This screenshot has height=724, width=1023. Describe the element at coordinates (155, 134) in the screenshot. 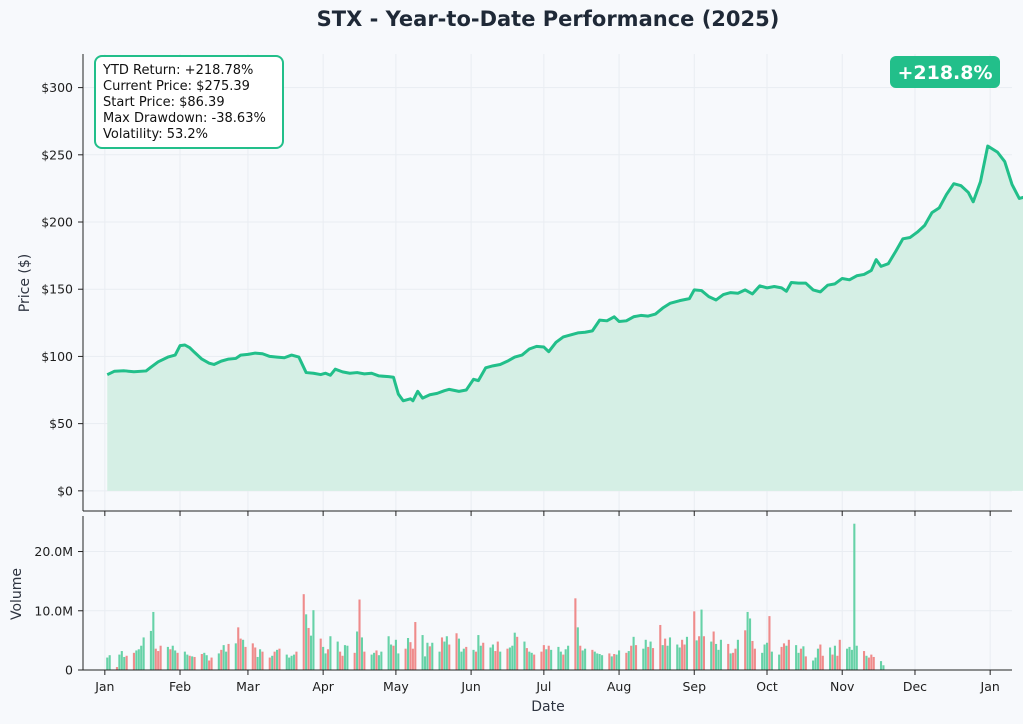

I see `stats-volatility: Volatility: 53.2%` at that location.